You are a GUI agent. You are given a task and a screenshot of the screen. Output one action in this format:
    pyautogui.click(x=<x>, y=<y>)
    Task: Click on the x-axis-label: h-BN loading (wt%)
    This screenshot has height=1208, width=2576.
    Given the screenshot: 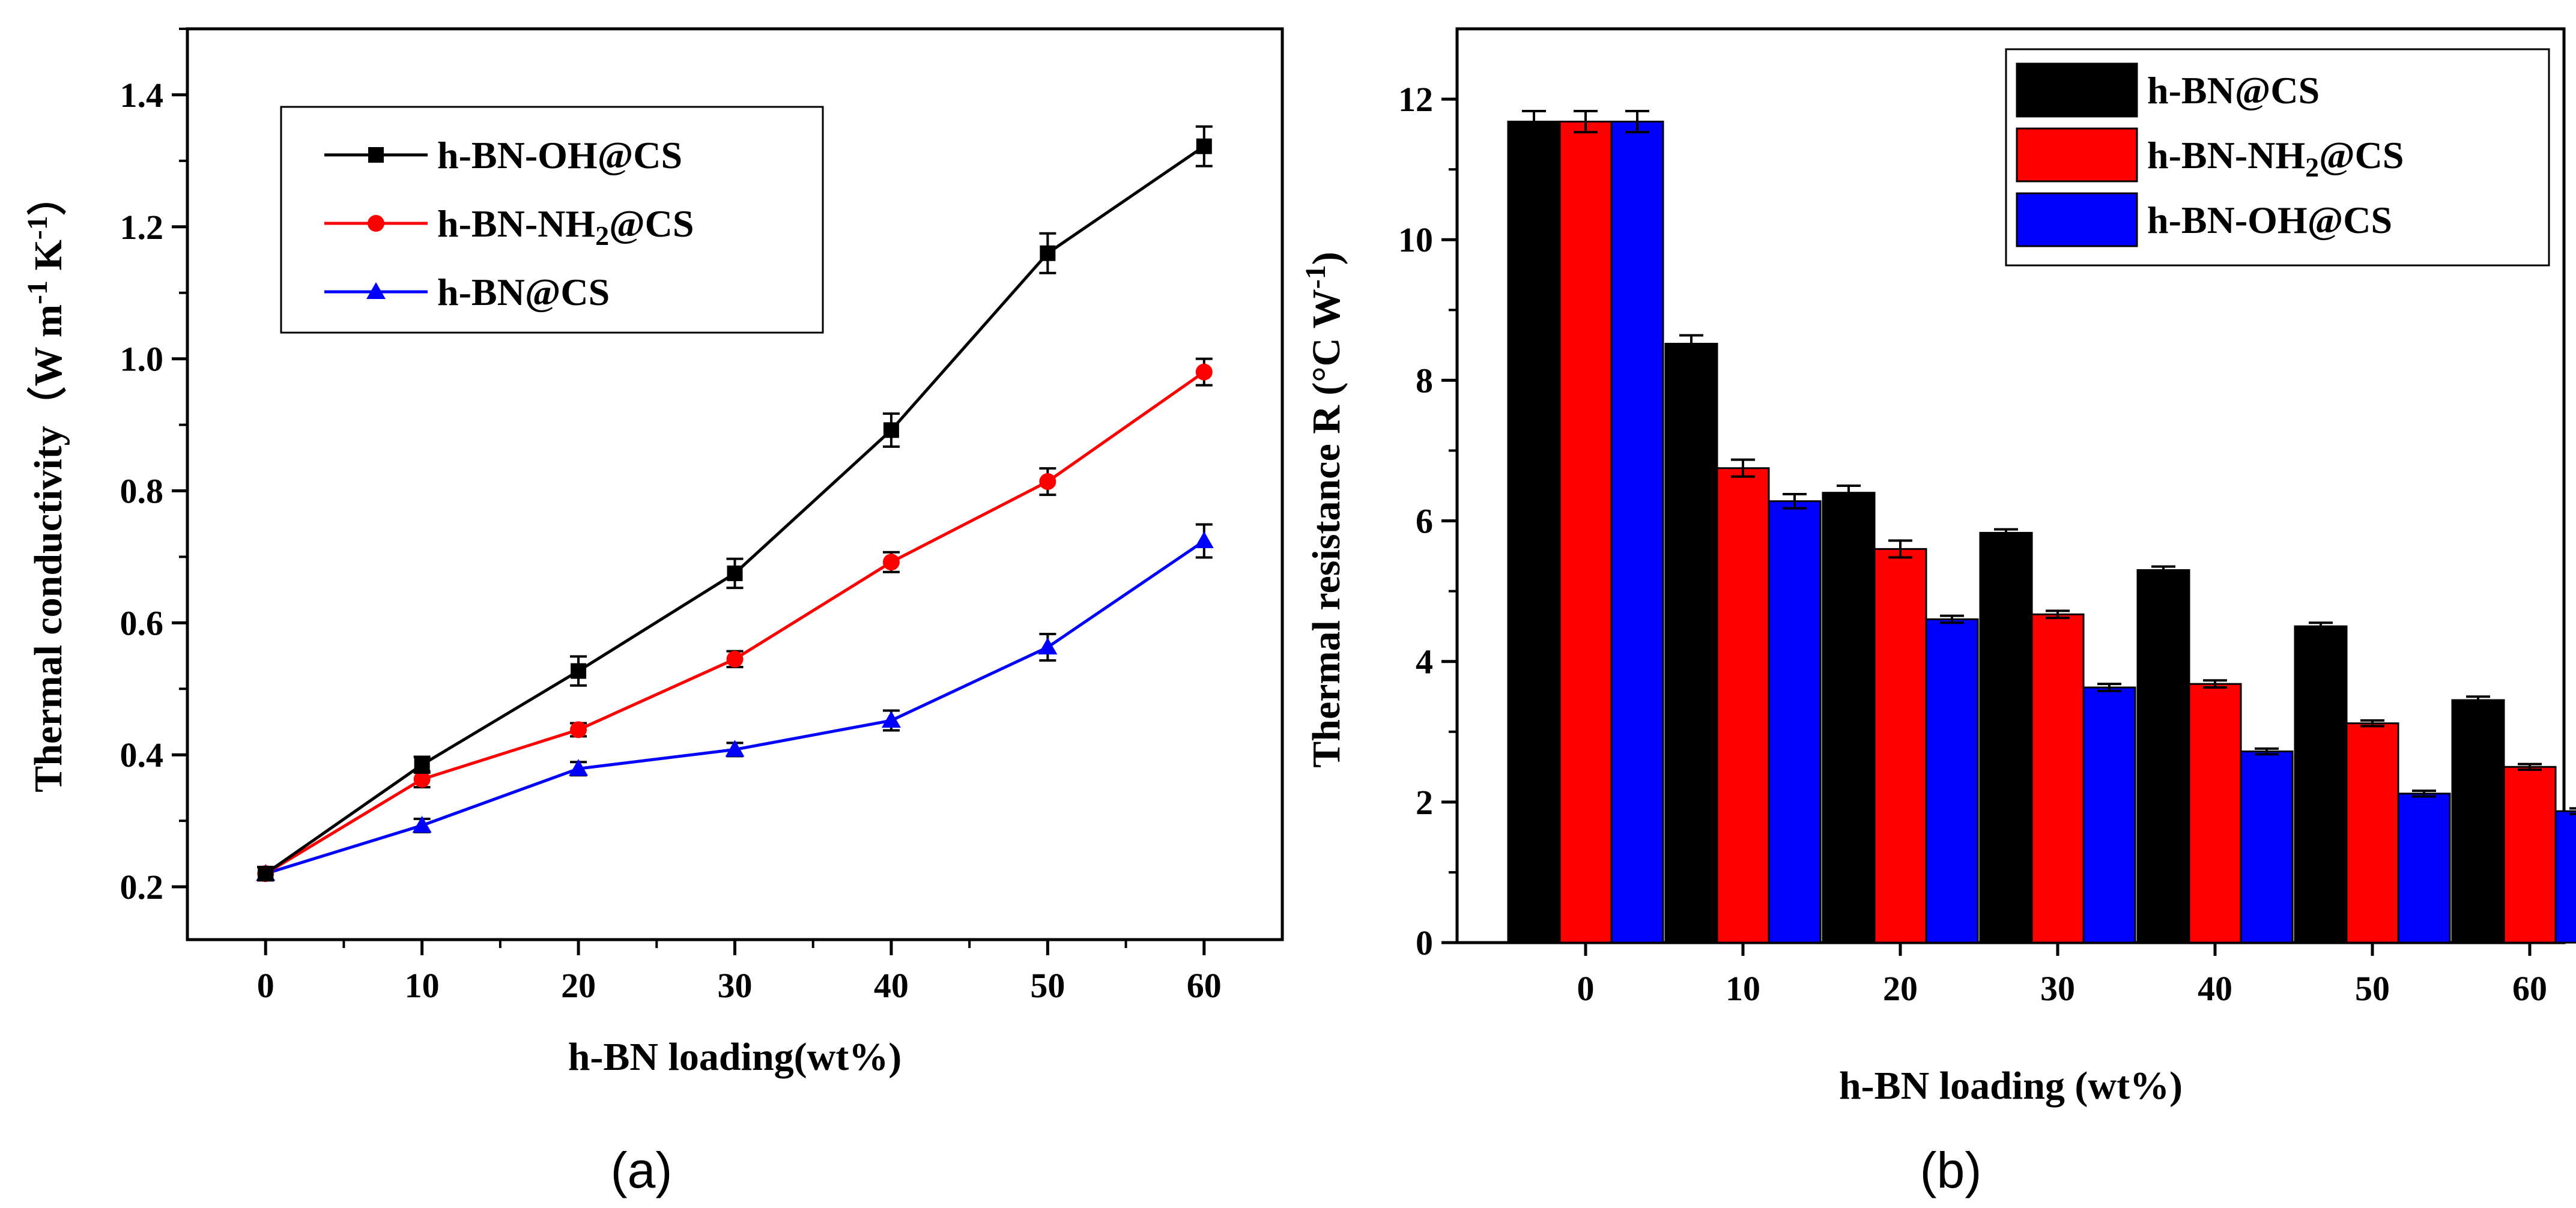 What is the action you would take?
    pyautogui.click(x=2011, y=1086)
    